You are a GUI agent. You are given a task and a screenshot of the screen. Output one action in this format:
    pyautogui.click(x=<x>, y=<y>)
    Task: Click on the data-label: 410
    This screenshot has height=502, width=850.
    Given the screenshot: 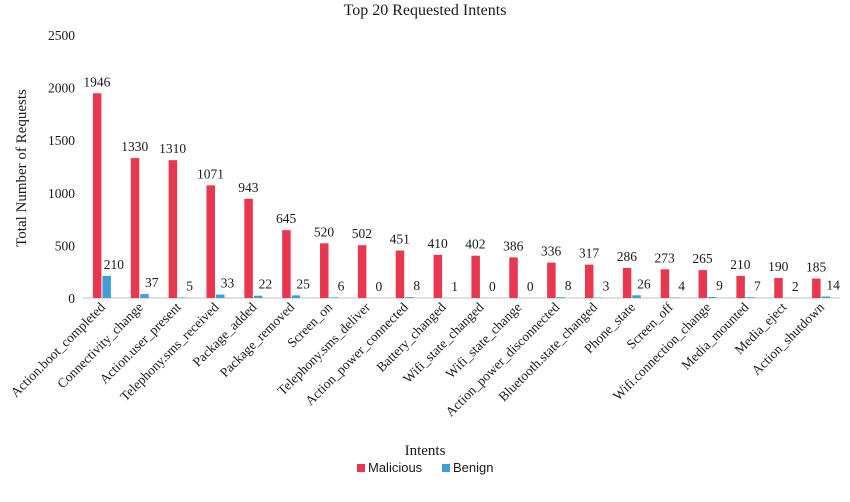 What is the action you would take?
    pyautogui.click(x=437, y=243)
    